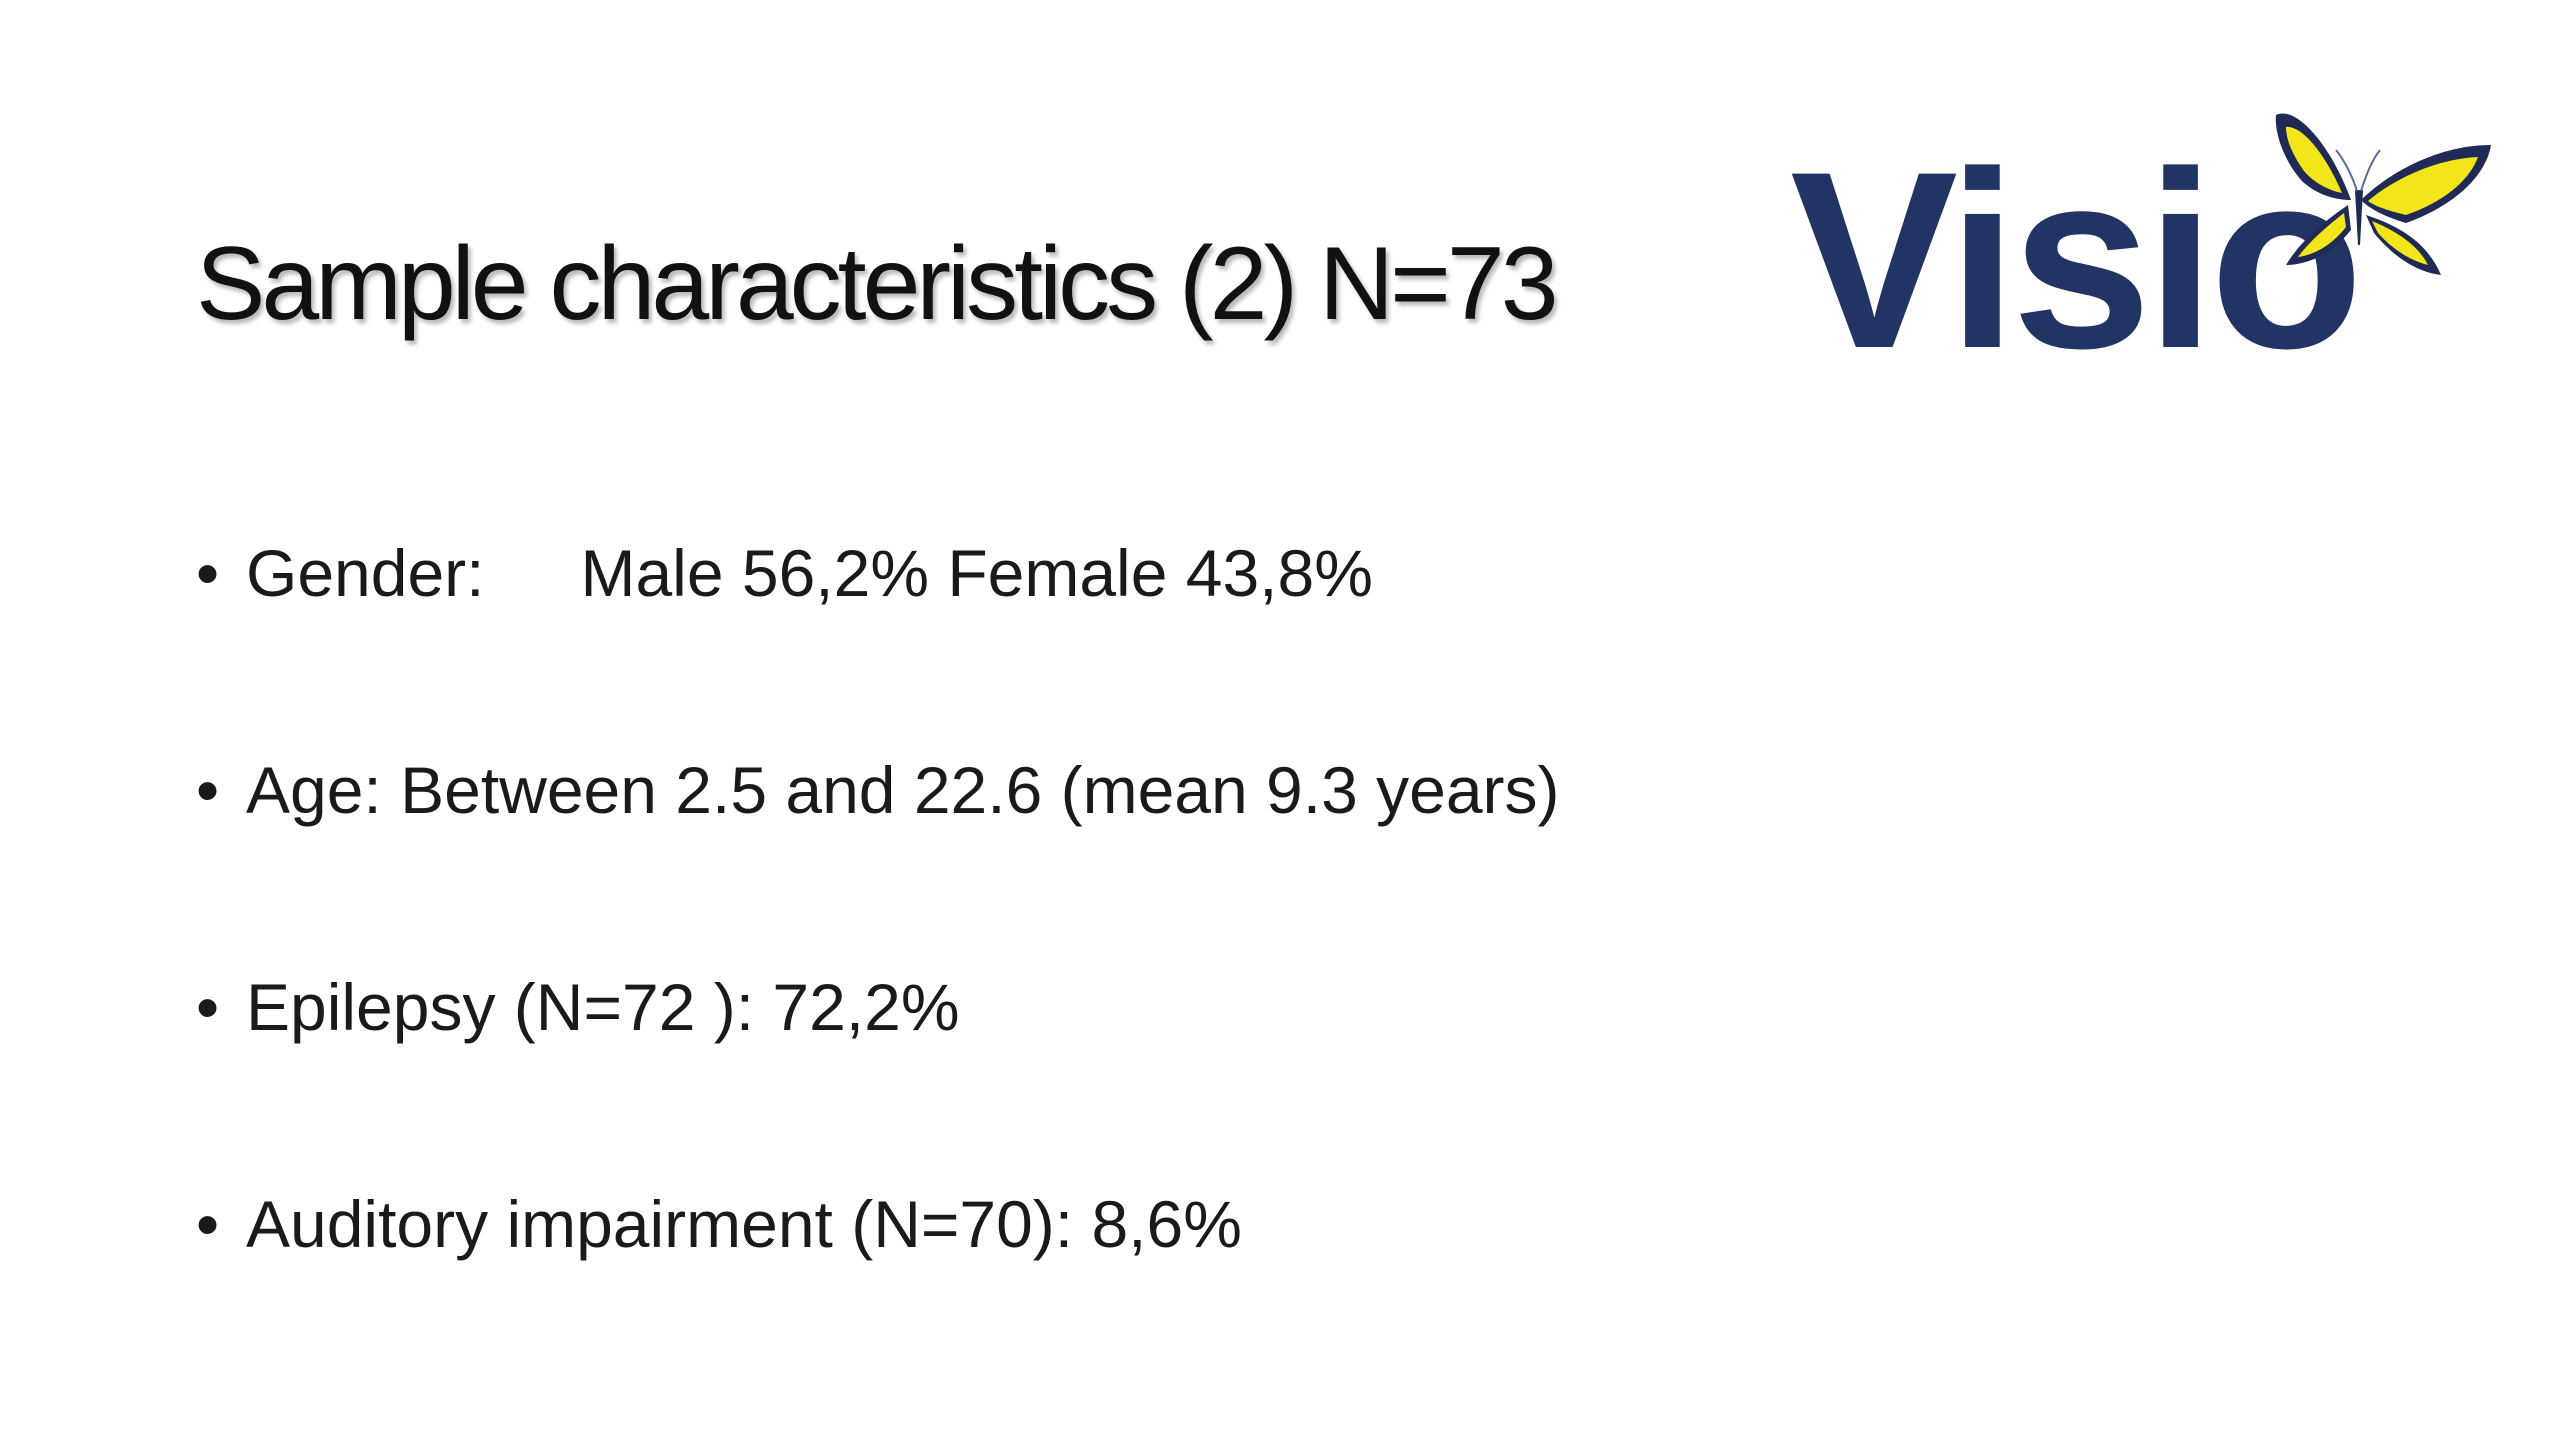 The image size is (2560, 1440). Describe the element at coordinates (976, 573) in the screenshot. I see `gender-value: Male 56,2% Female 43,8%` at that location.